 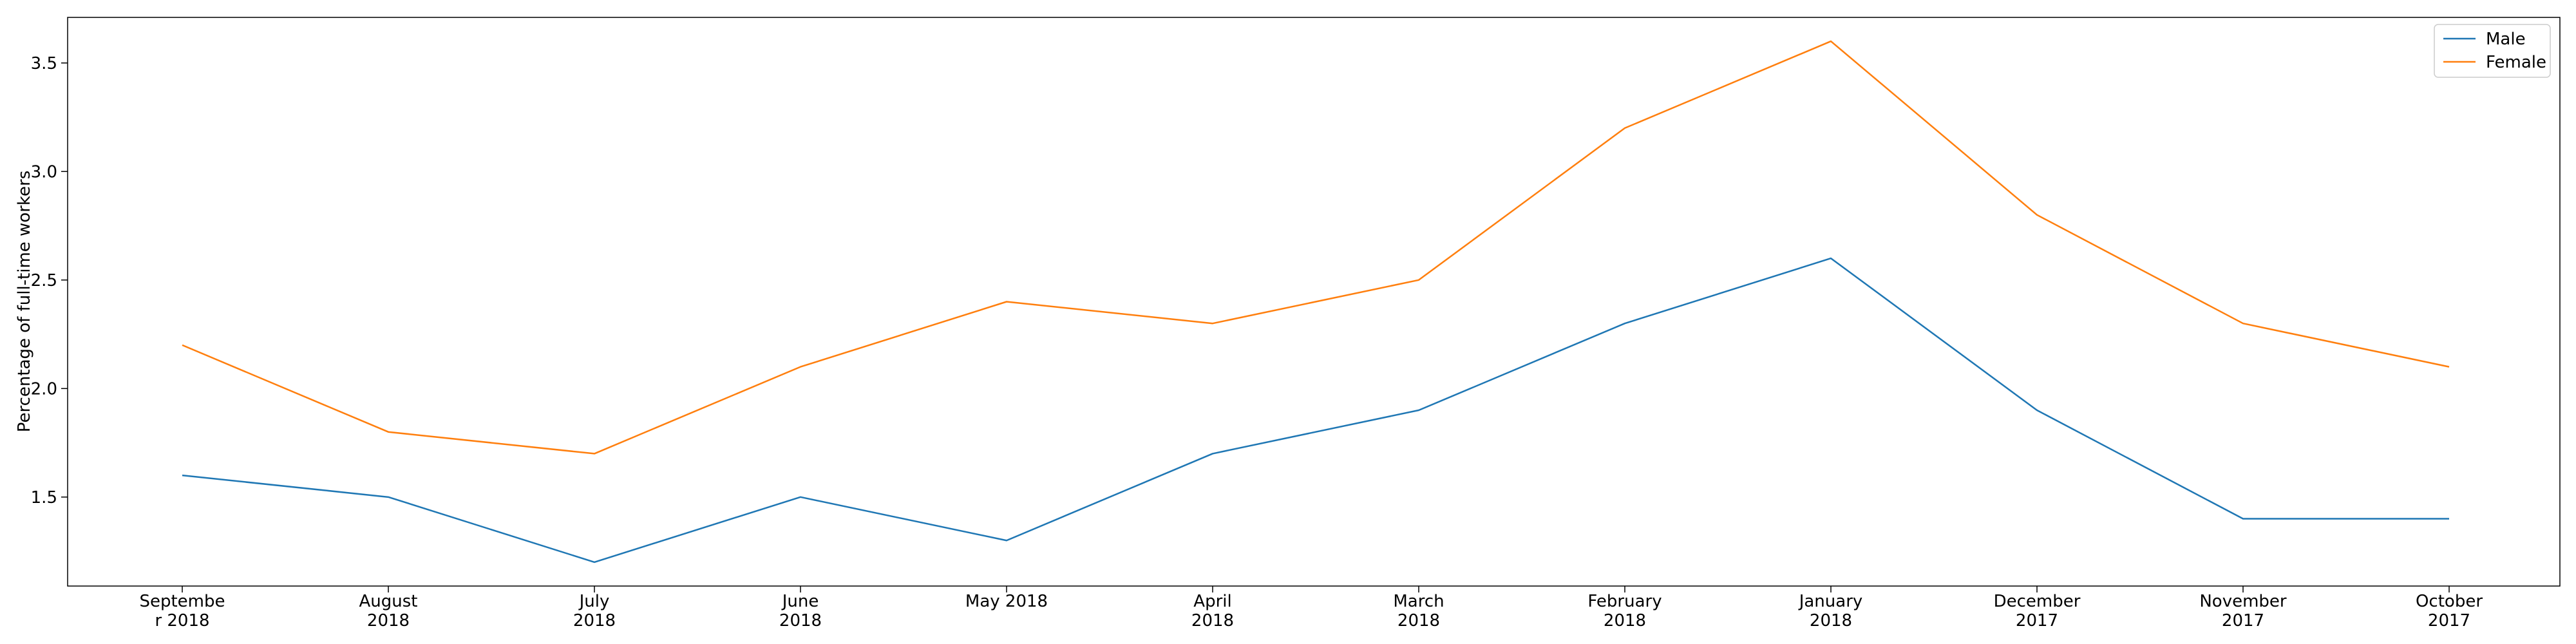 I want to click on legend-box, so click(x=2492, y=51).